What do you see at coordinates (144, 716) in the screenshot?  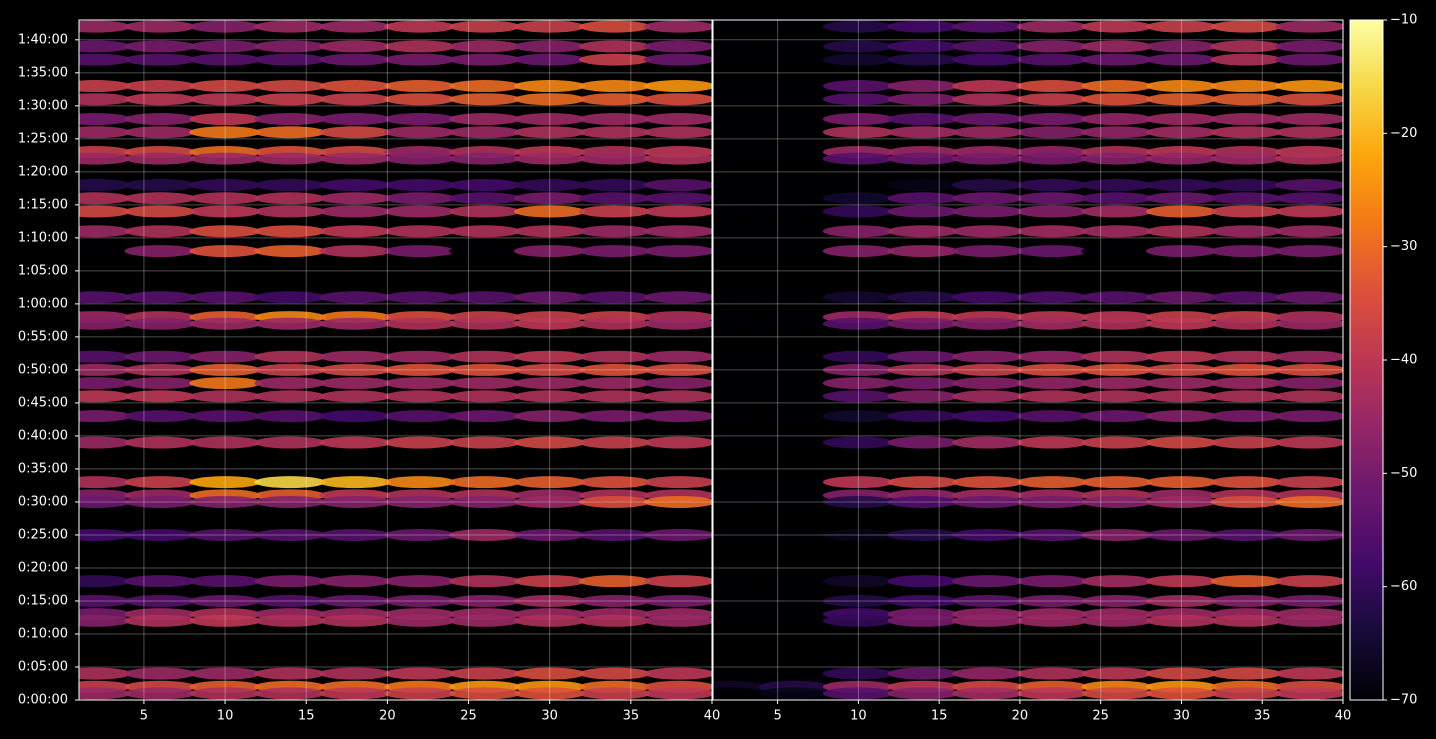 I see `x-tick-label: 5` at bounding box center [144, 716].